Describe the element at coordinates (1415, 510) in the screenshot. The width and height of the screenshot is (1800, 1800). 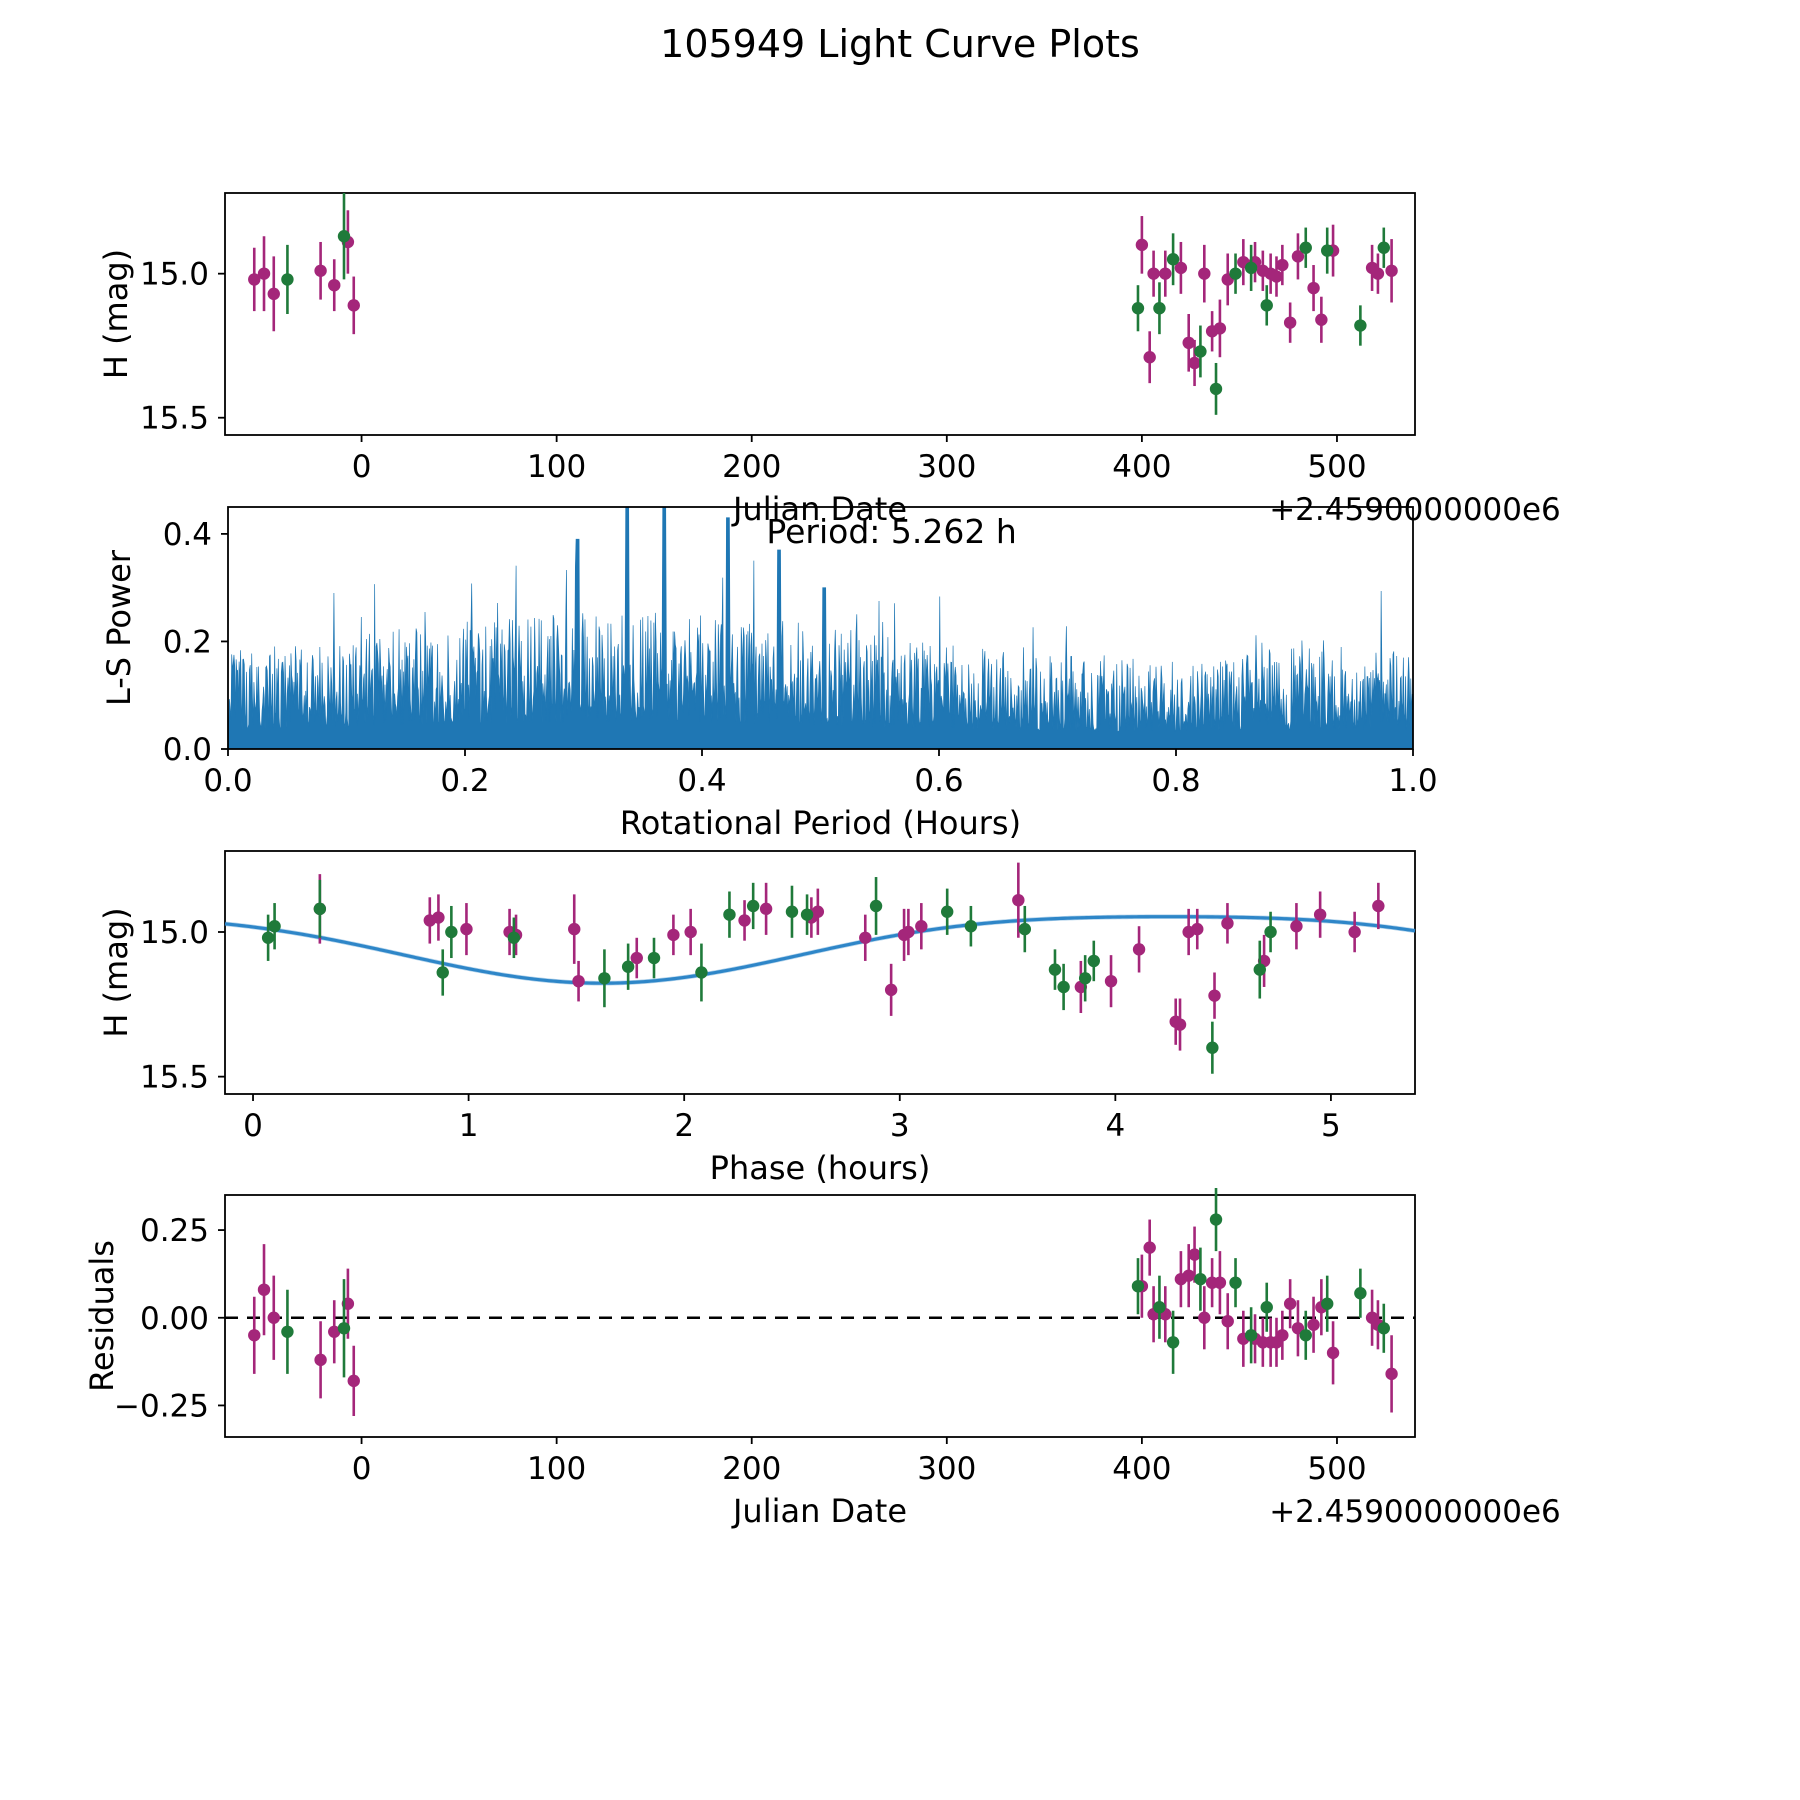
I see `lightcurve-x-offset: +2.4590000000e6` at that location.